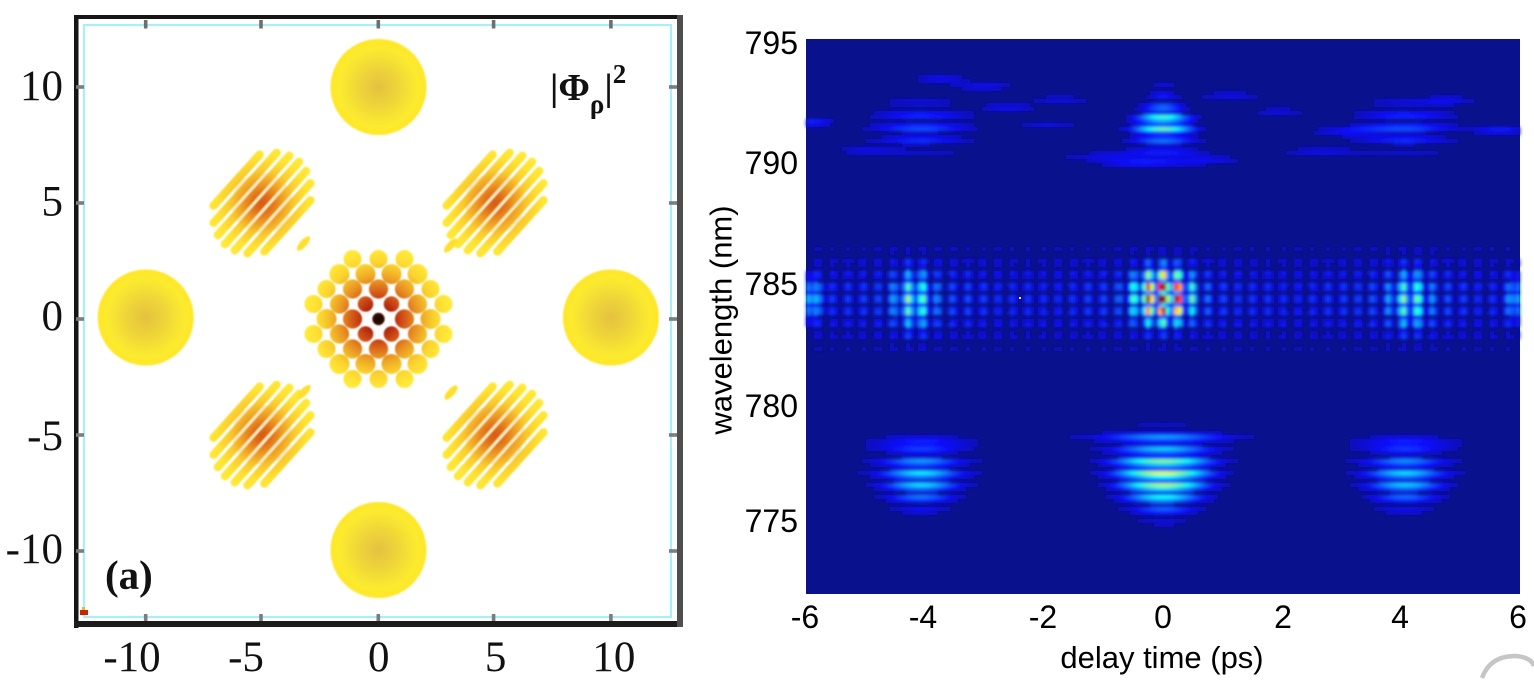 This screenshot has width=1534, height=684. I want to click on svg-text: -2, so click(1043, 617).